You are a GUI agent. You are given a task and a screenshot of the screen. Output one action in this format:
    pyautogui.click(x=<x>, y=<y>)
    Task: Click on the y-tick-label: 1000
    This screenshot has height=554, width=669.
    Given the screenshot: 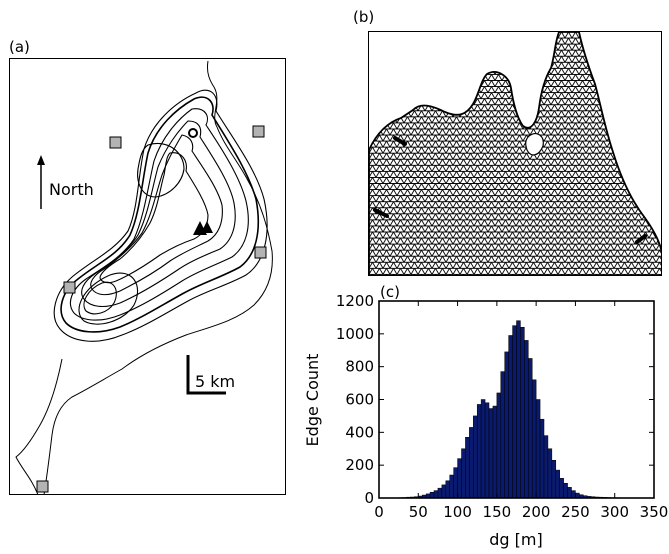 What is the action you would take?
    pyautogui.click(x=355, y=334)
    